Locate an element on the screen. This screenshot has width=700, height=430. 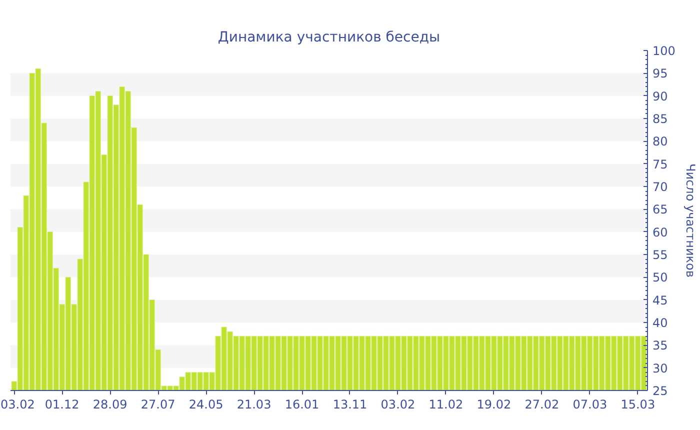
y-tick-label: 100 is located at coordinates (664, 51).